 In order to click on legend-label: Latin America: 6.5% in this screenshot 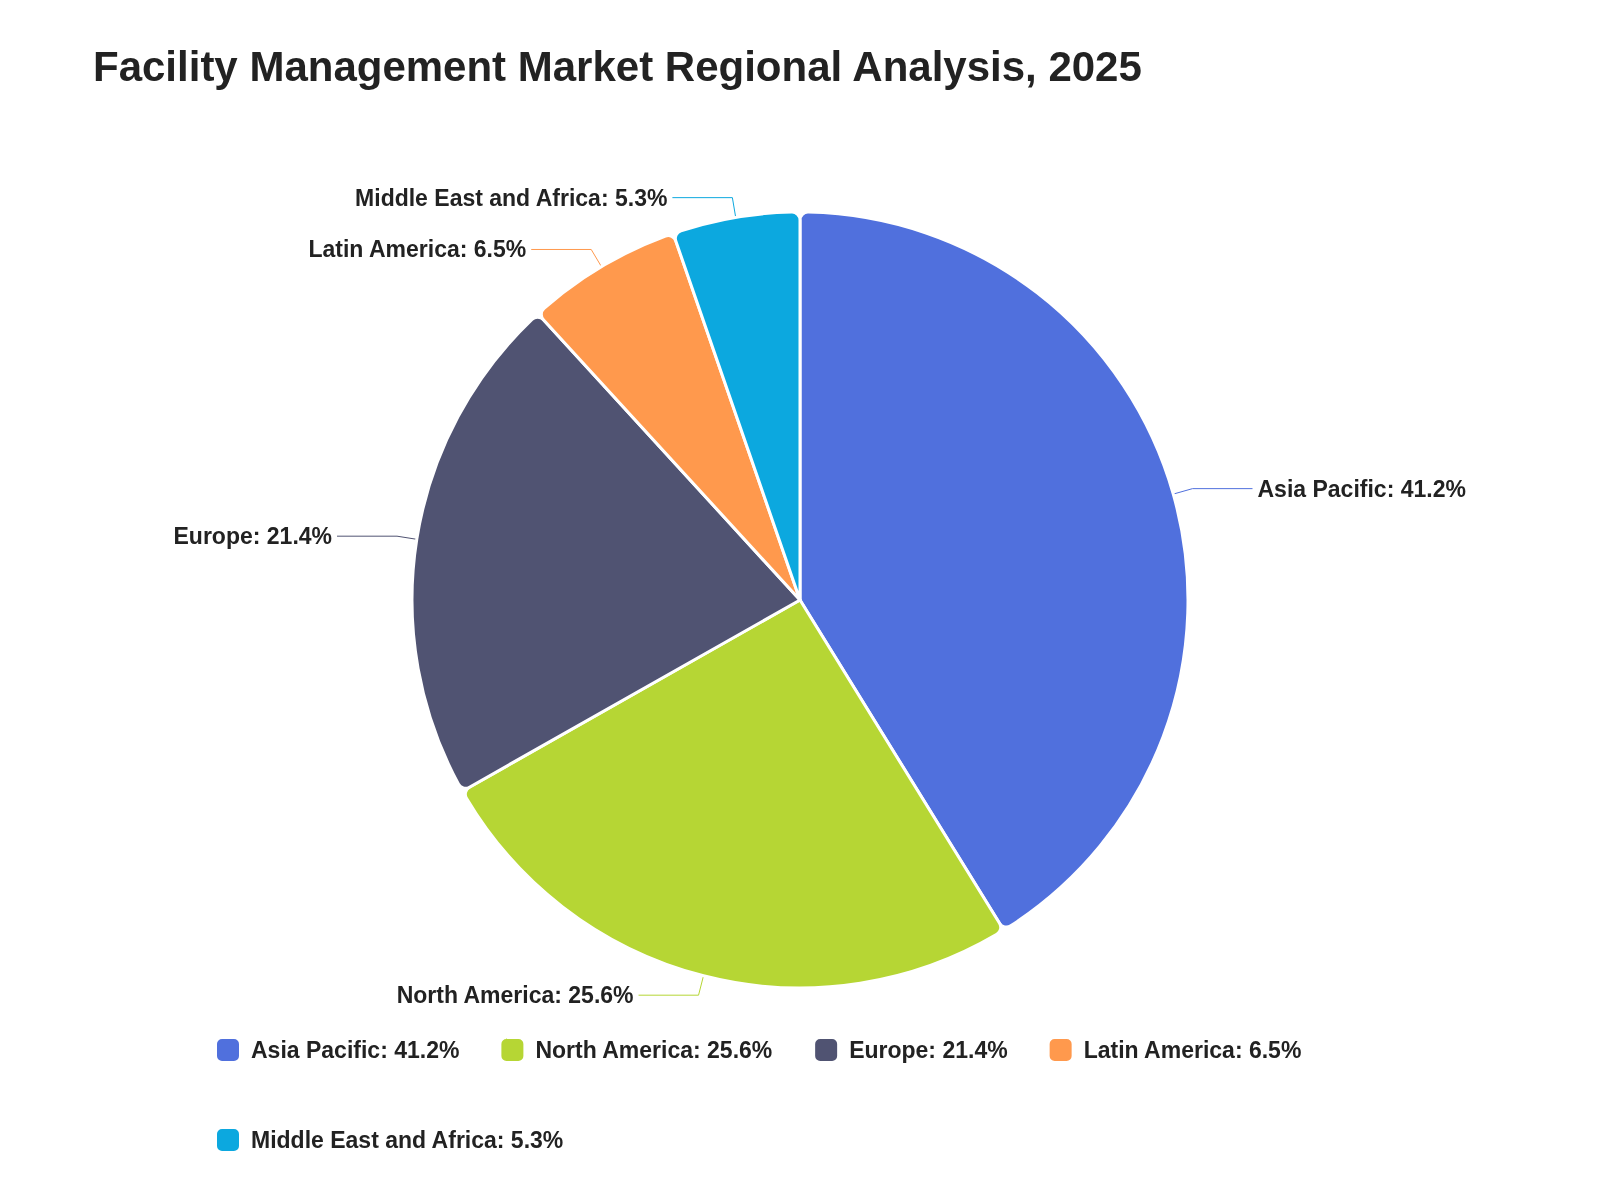, I will do `click(1192, 1050)`.